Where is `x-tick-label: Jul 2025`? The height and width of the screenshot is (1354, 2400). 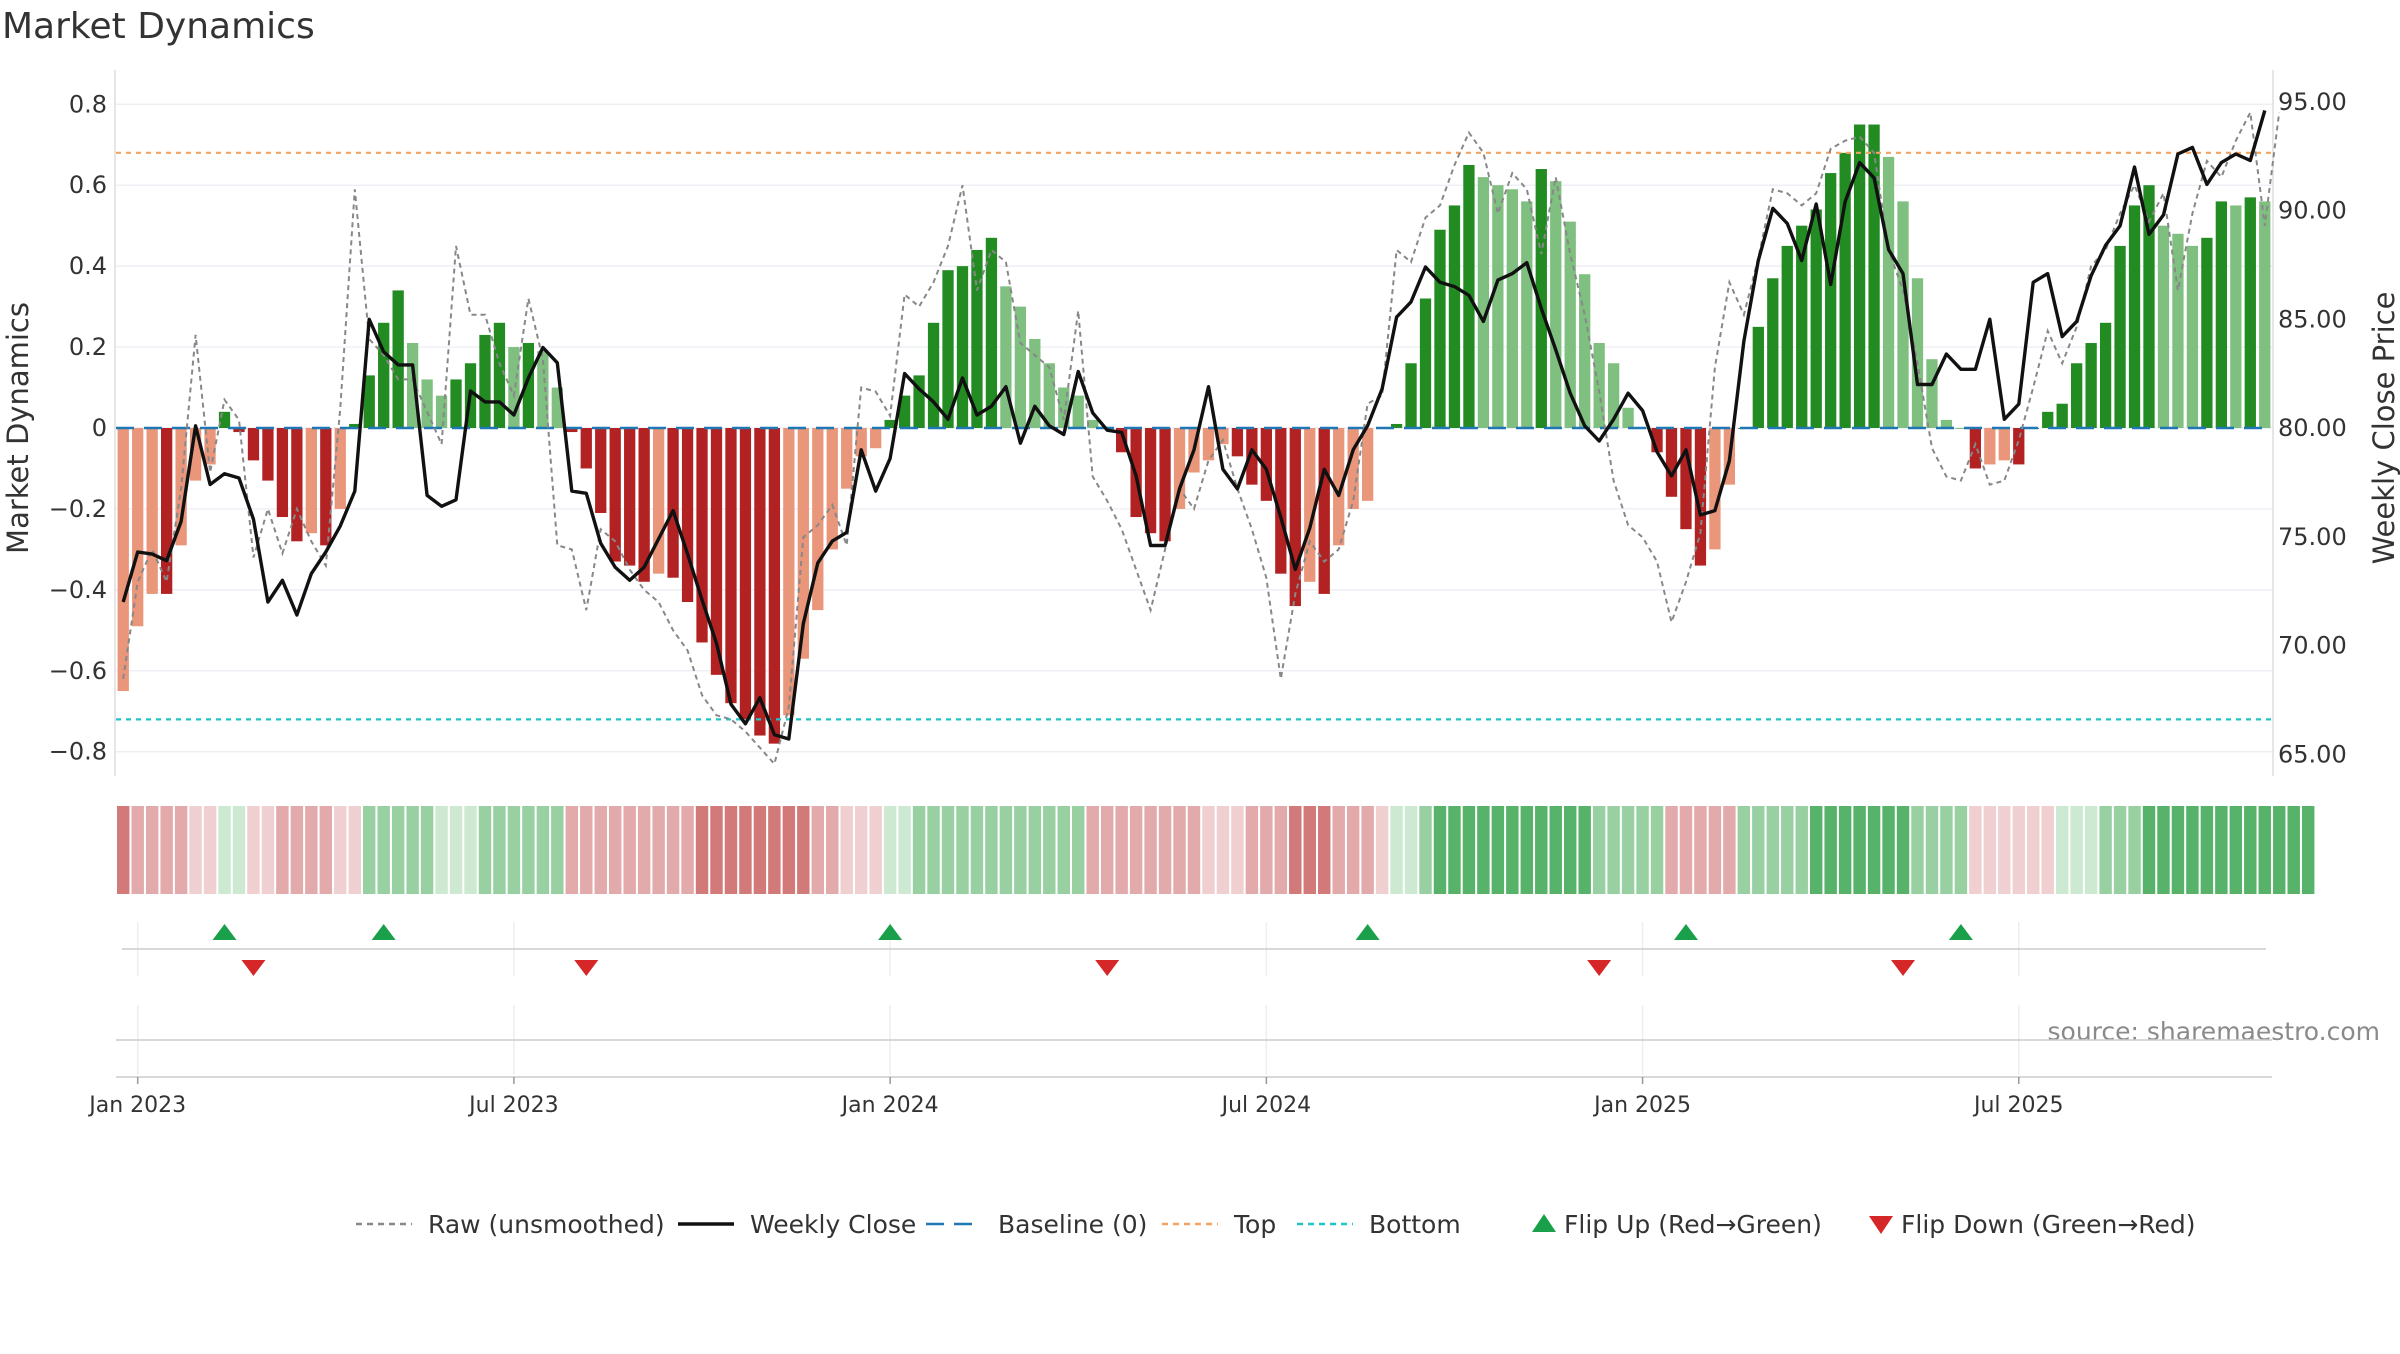
x-tick-label: Jul 2025 is located at coordinates (2018, 1105).